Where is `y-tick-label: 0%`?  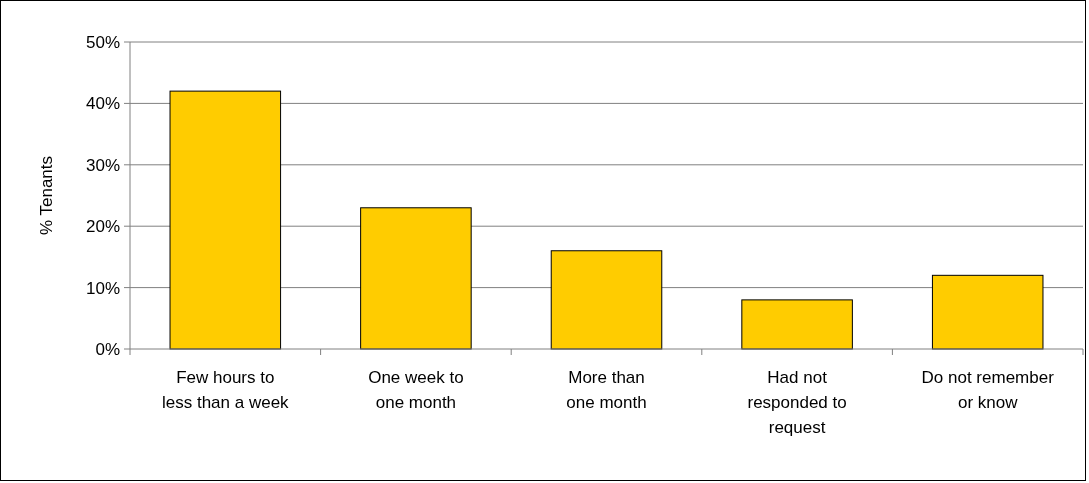 y-tick-label: 0% is located at coordinates (107, 349).